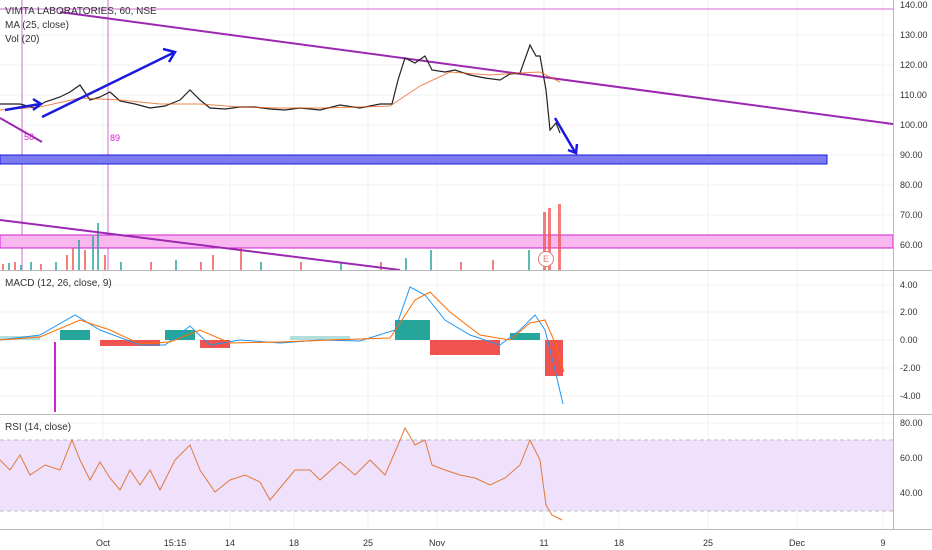 The image size is (932, 550). Describe the element at coordinates (200, 245) in the screenshot. I see `lower-trendline` at that location.